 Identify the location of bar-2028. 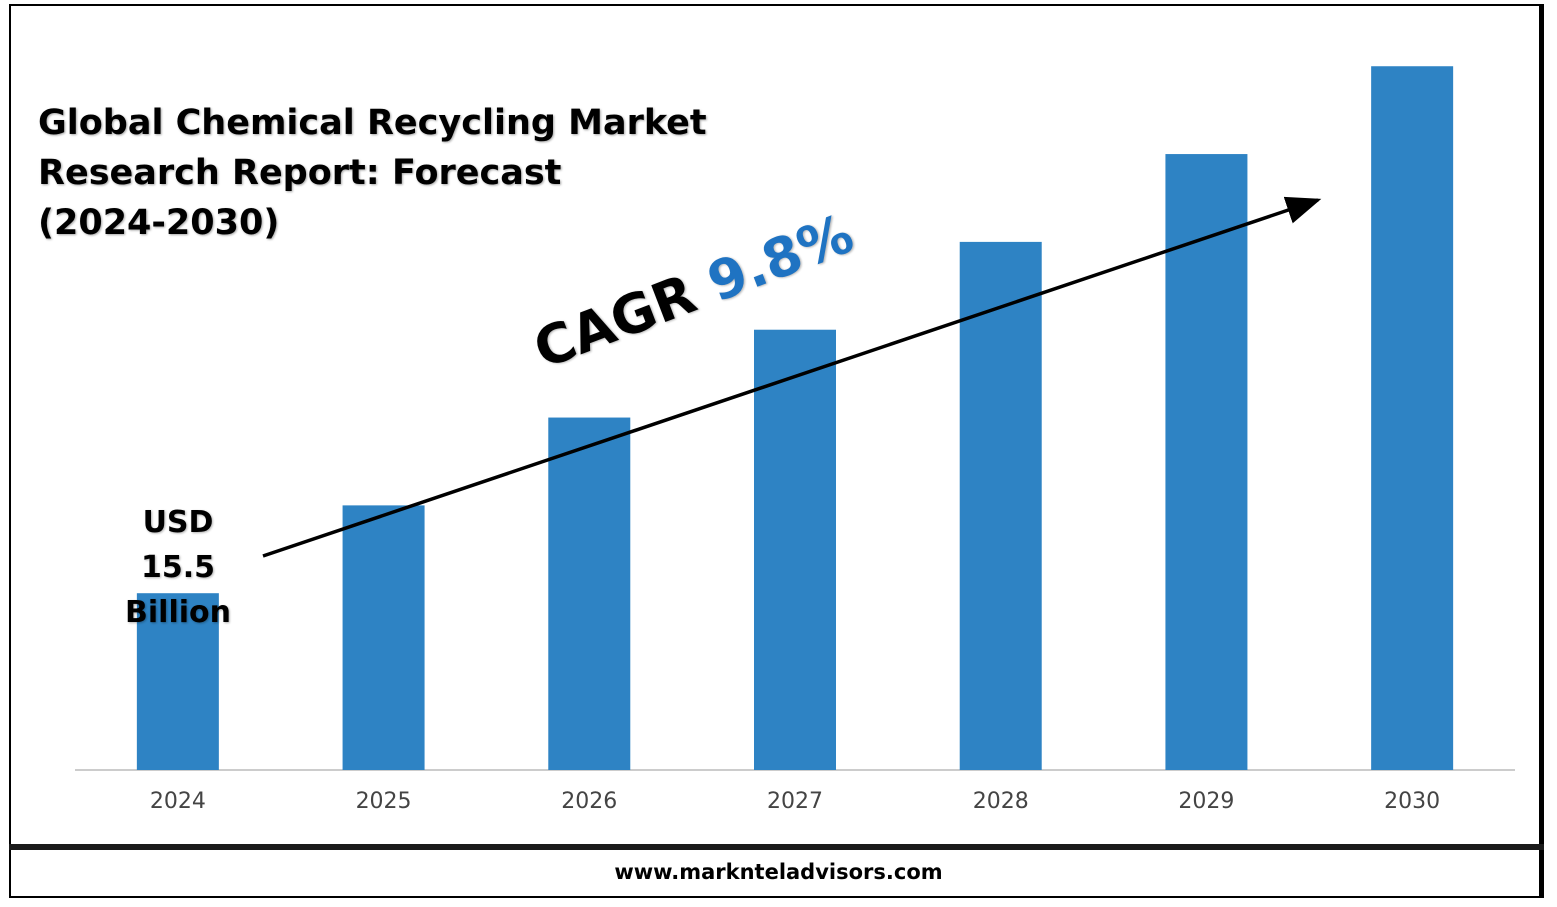
(1000, 505).